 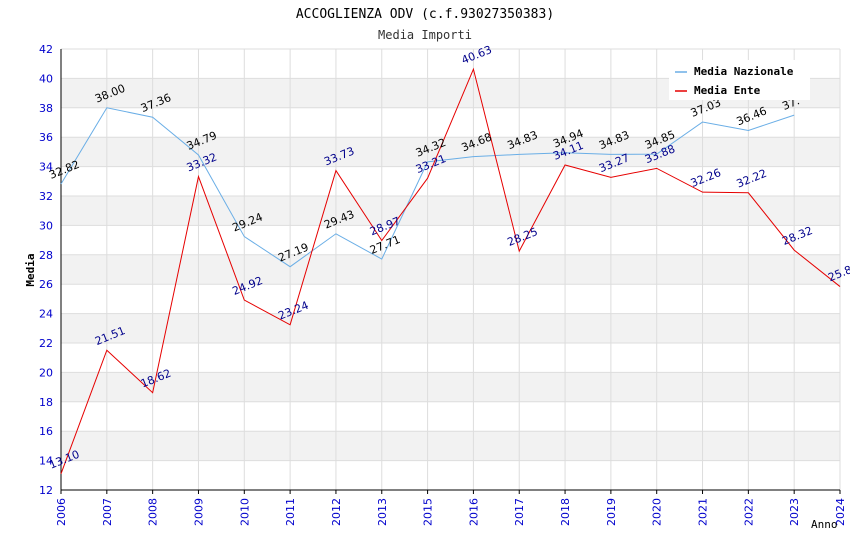 I want to click on y-tick-label: 22, so click(x=46, y=343).